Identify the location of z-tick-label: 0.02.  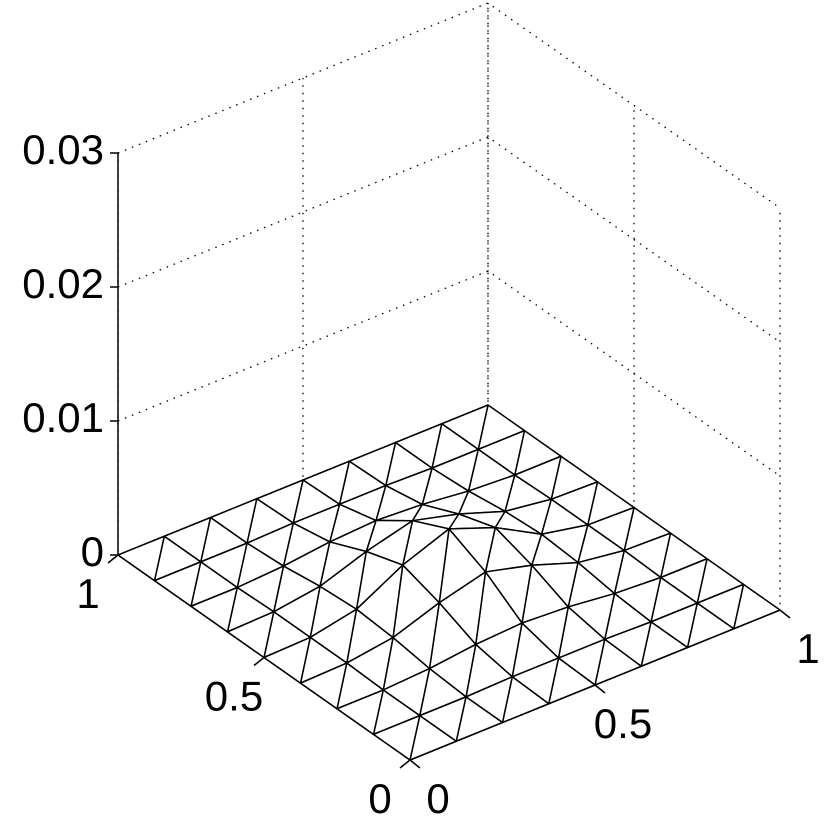
(63, 283).